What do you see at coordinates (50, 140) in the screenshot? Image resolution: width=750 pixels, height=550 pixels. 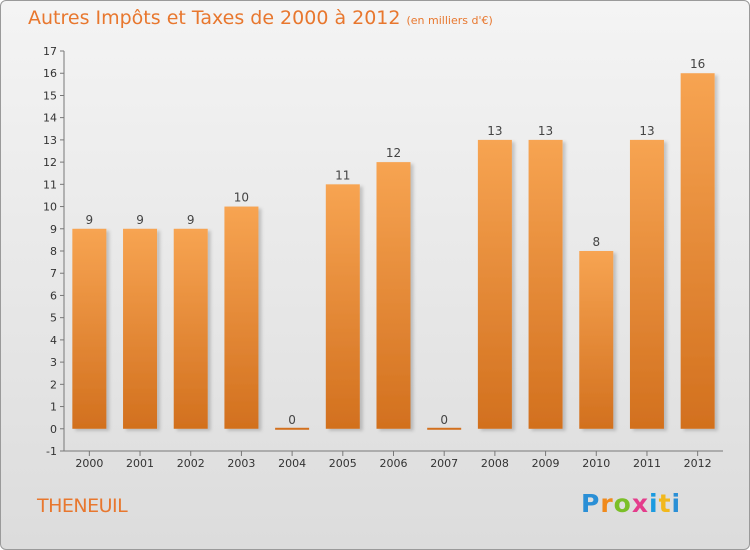 I see `y-tick-label: 13` at bounding box center [50, 140].